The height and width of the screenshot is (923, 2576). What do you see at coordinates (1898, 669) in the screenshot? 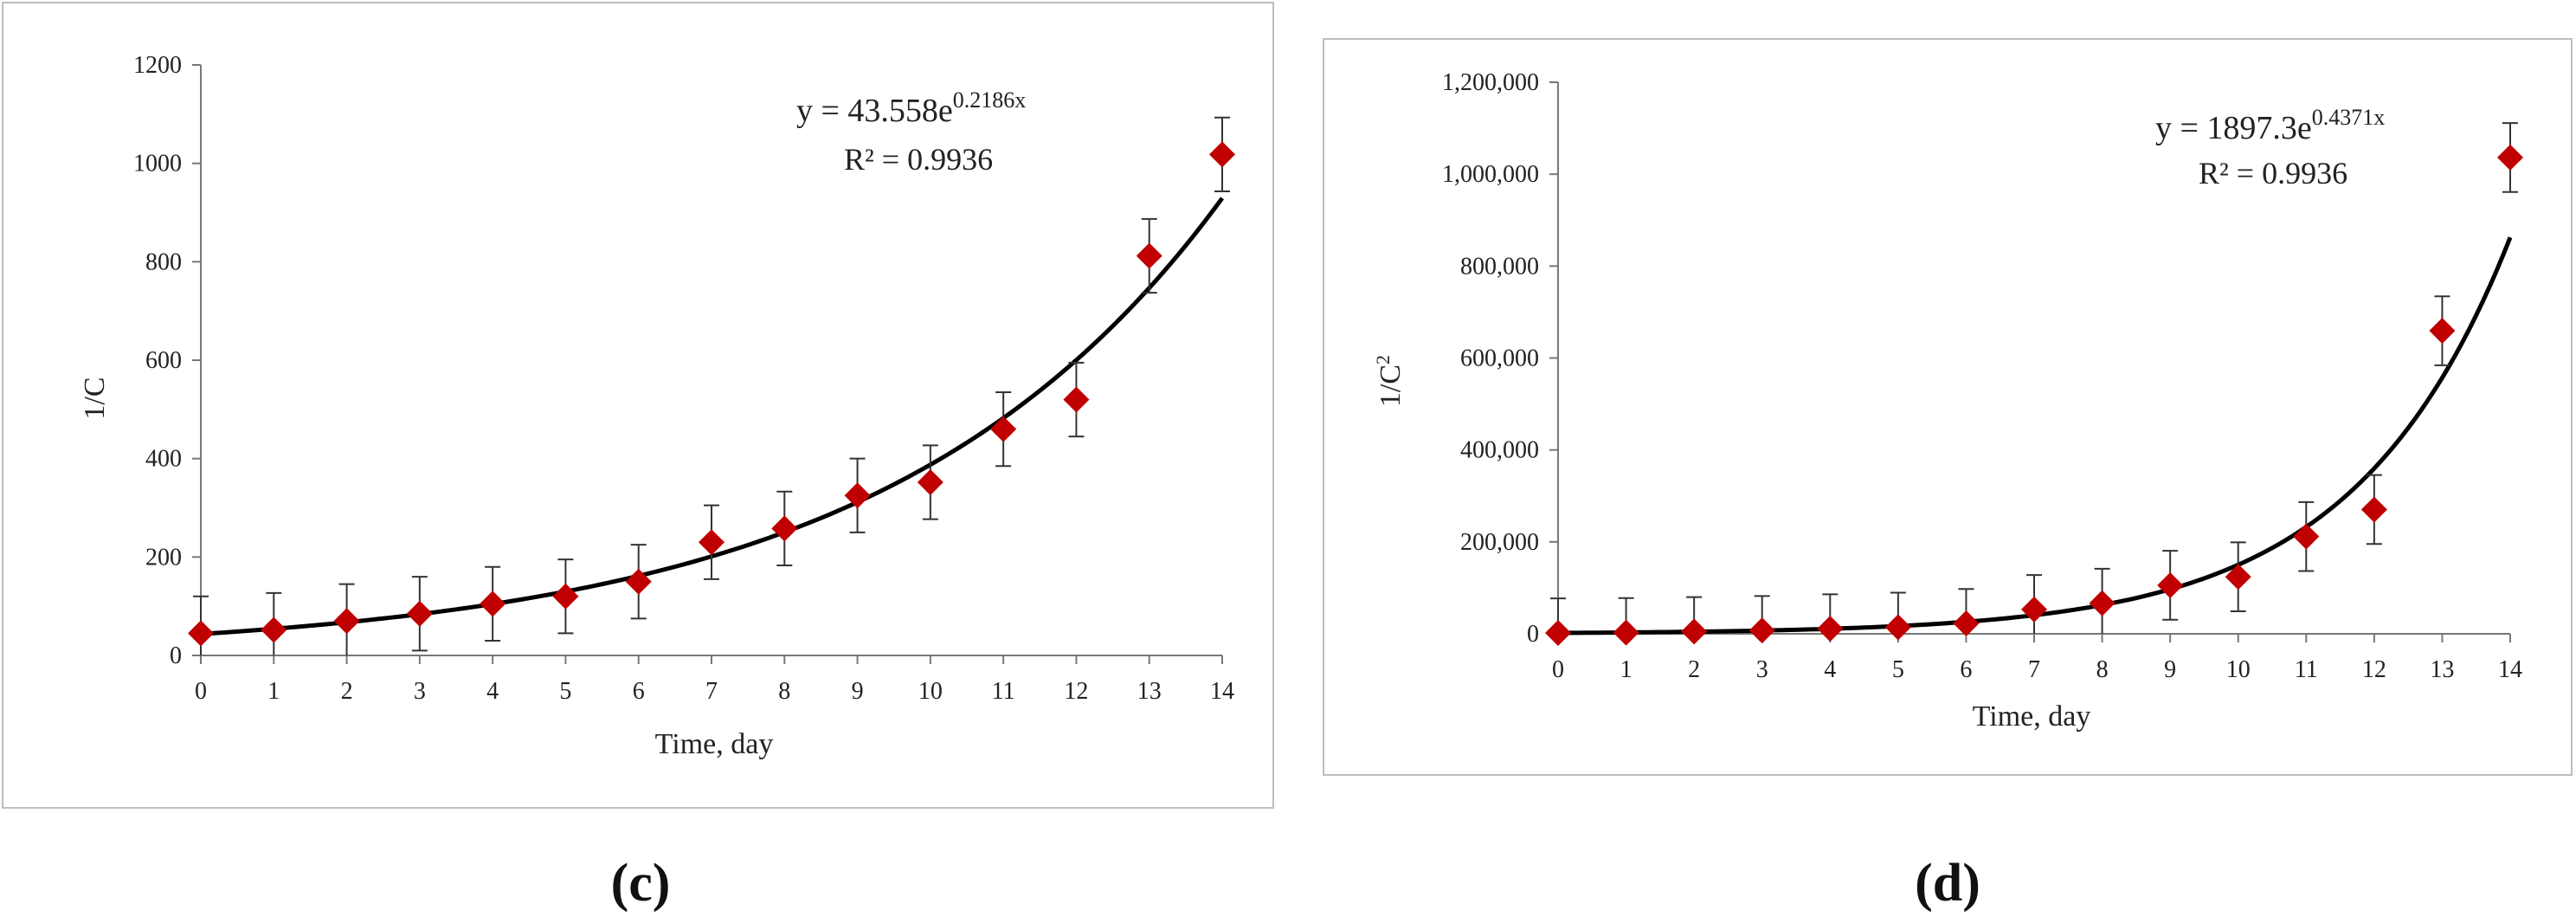
I see `chart-d-x-tick-label: 5` at bounding box center [1898, 669].